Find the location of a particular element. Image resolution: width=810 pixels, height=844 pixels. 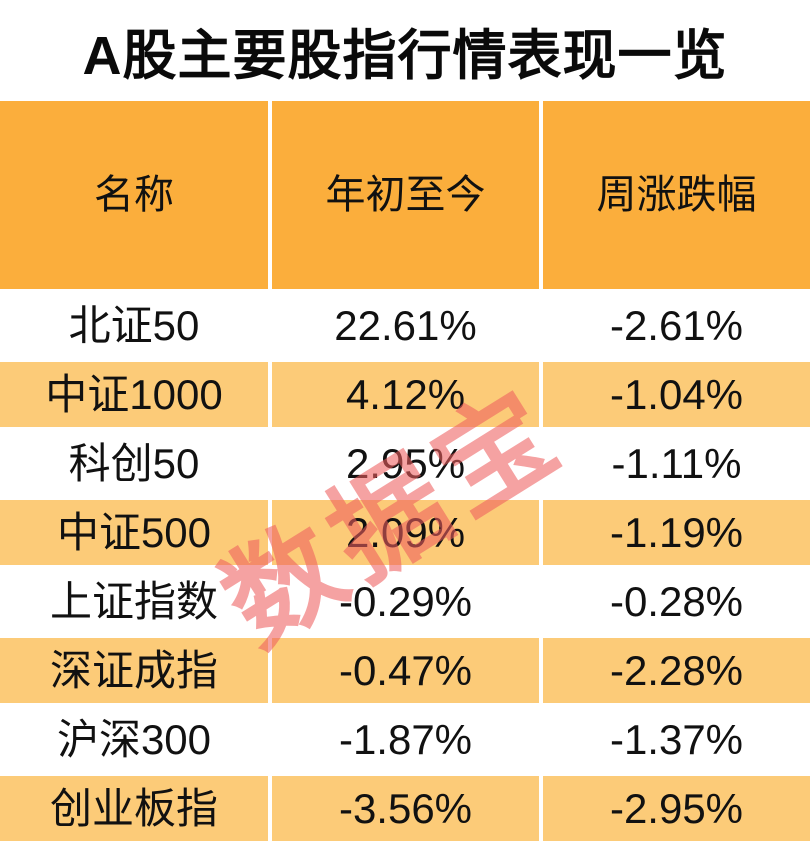

index-name-cell: 沪深300 is located at coordinates (134, 739).